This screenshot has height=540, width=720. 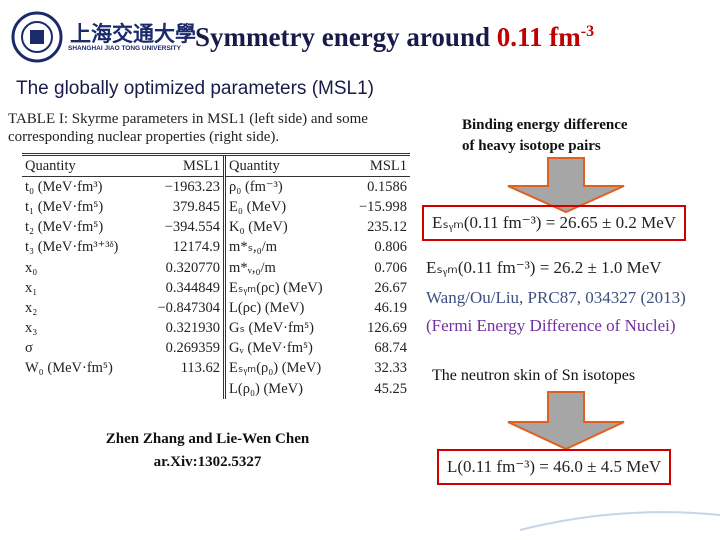 What do you see at coordinates (387, 328) in the screenshot?
I see `table-cell: 126.69` at bounding box center [387, 328].